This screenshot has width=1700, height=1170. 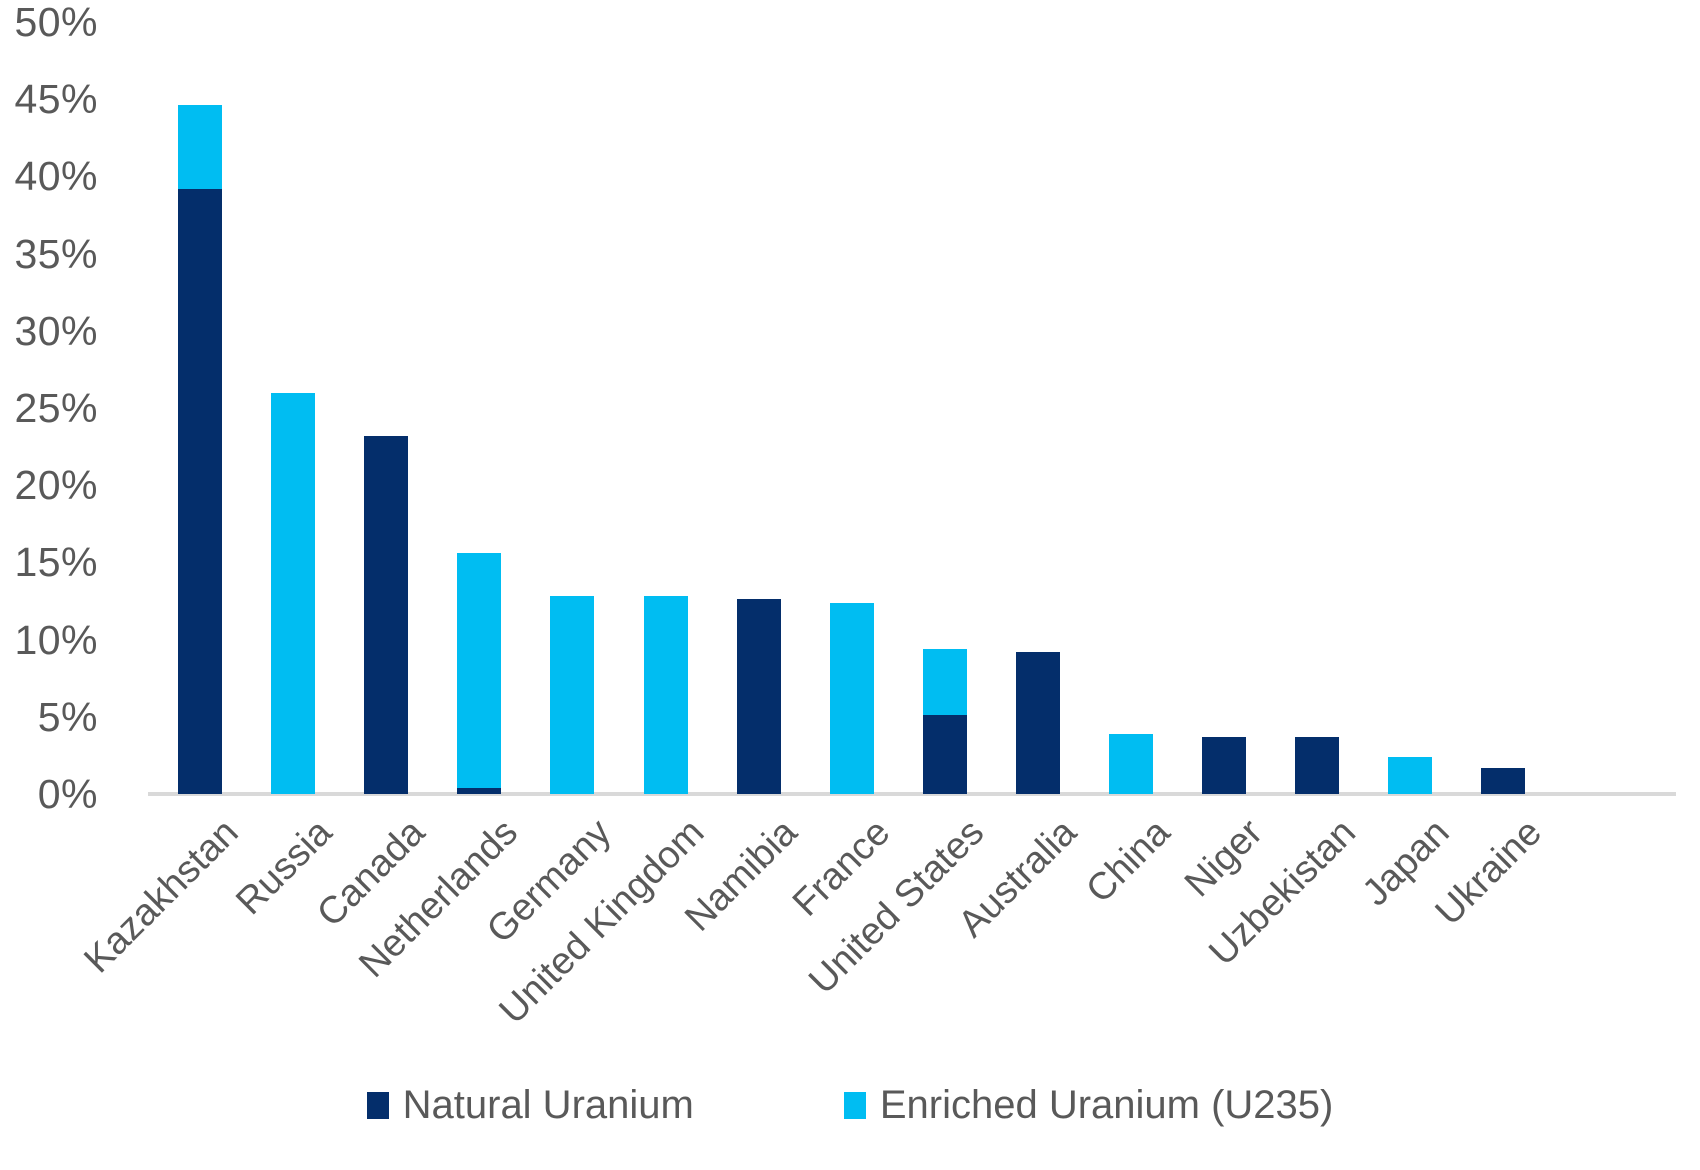 What do you see at coordinates (56, 330) in the screenshot?
I see `y-tick-label-30: 30%` at bounding box center [56, 330].